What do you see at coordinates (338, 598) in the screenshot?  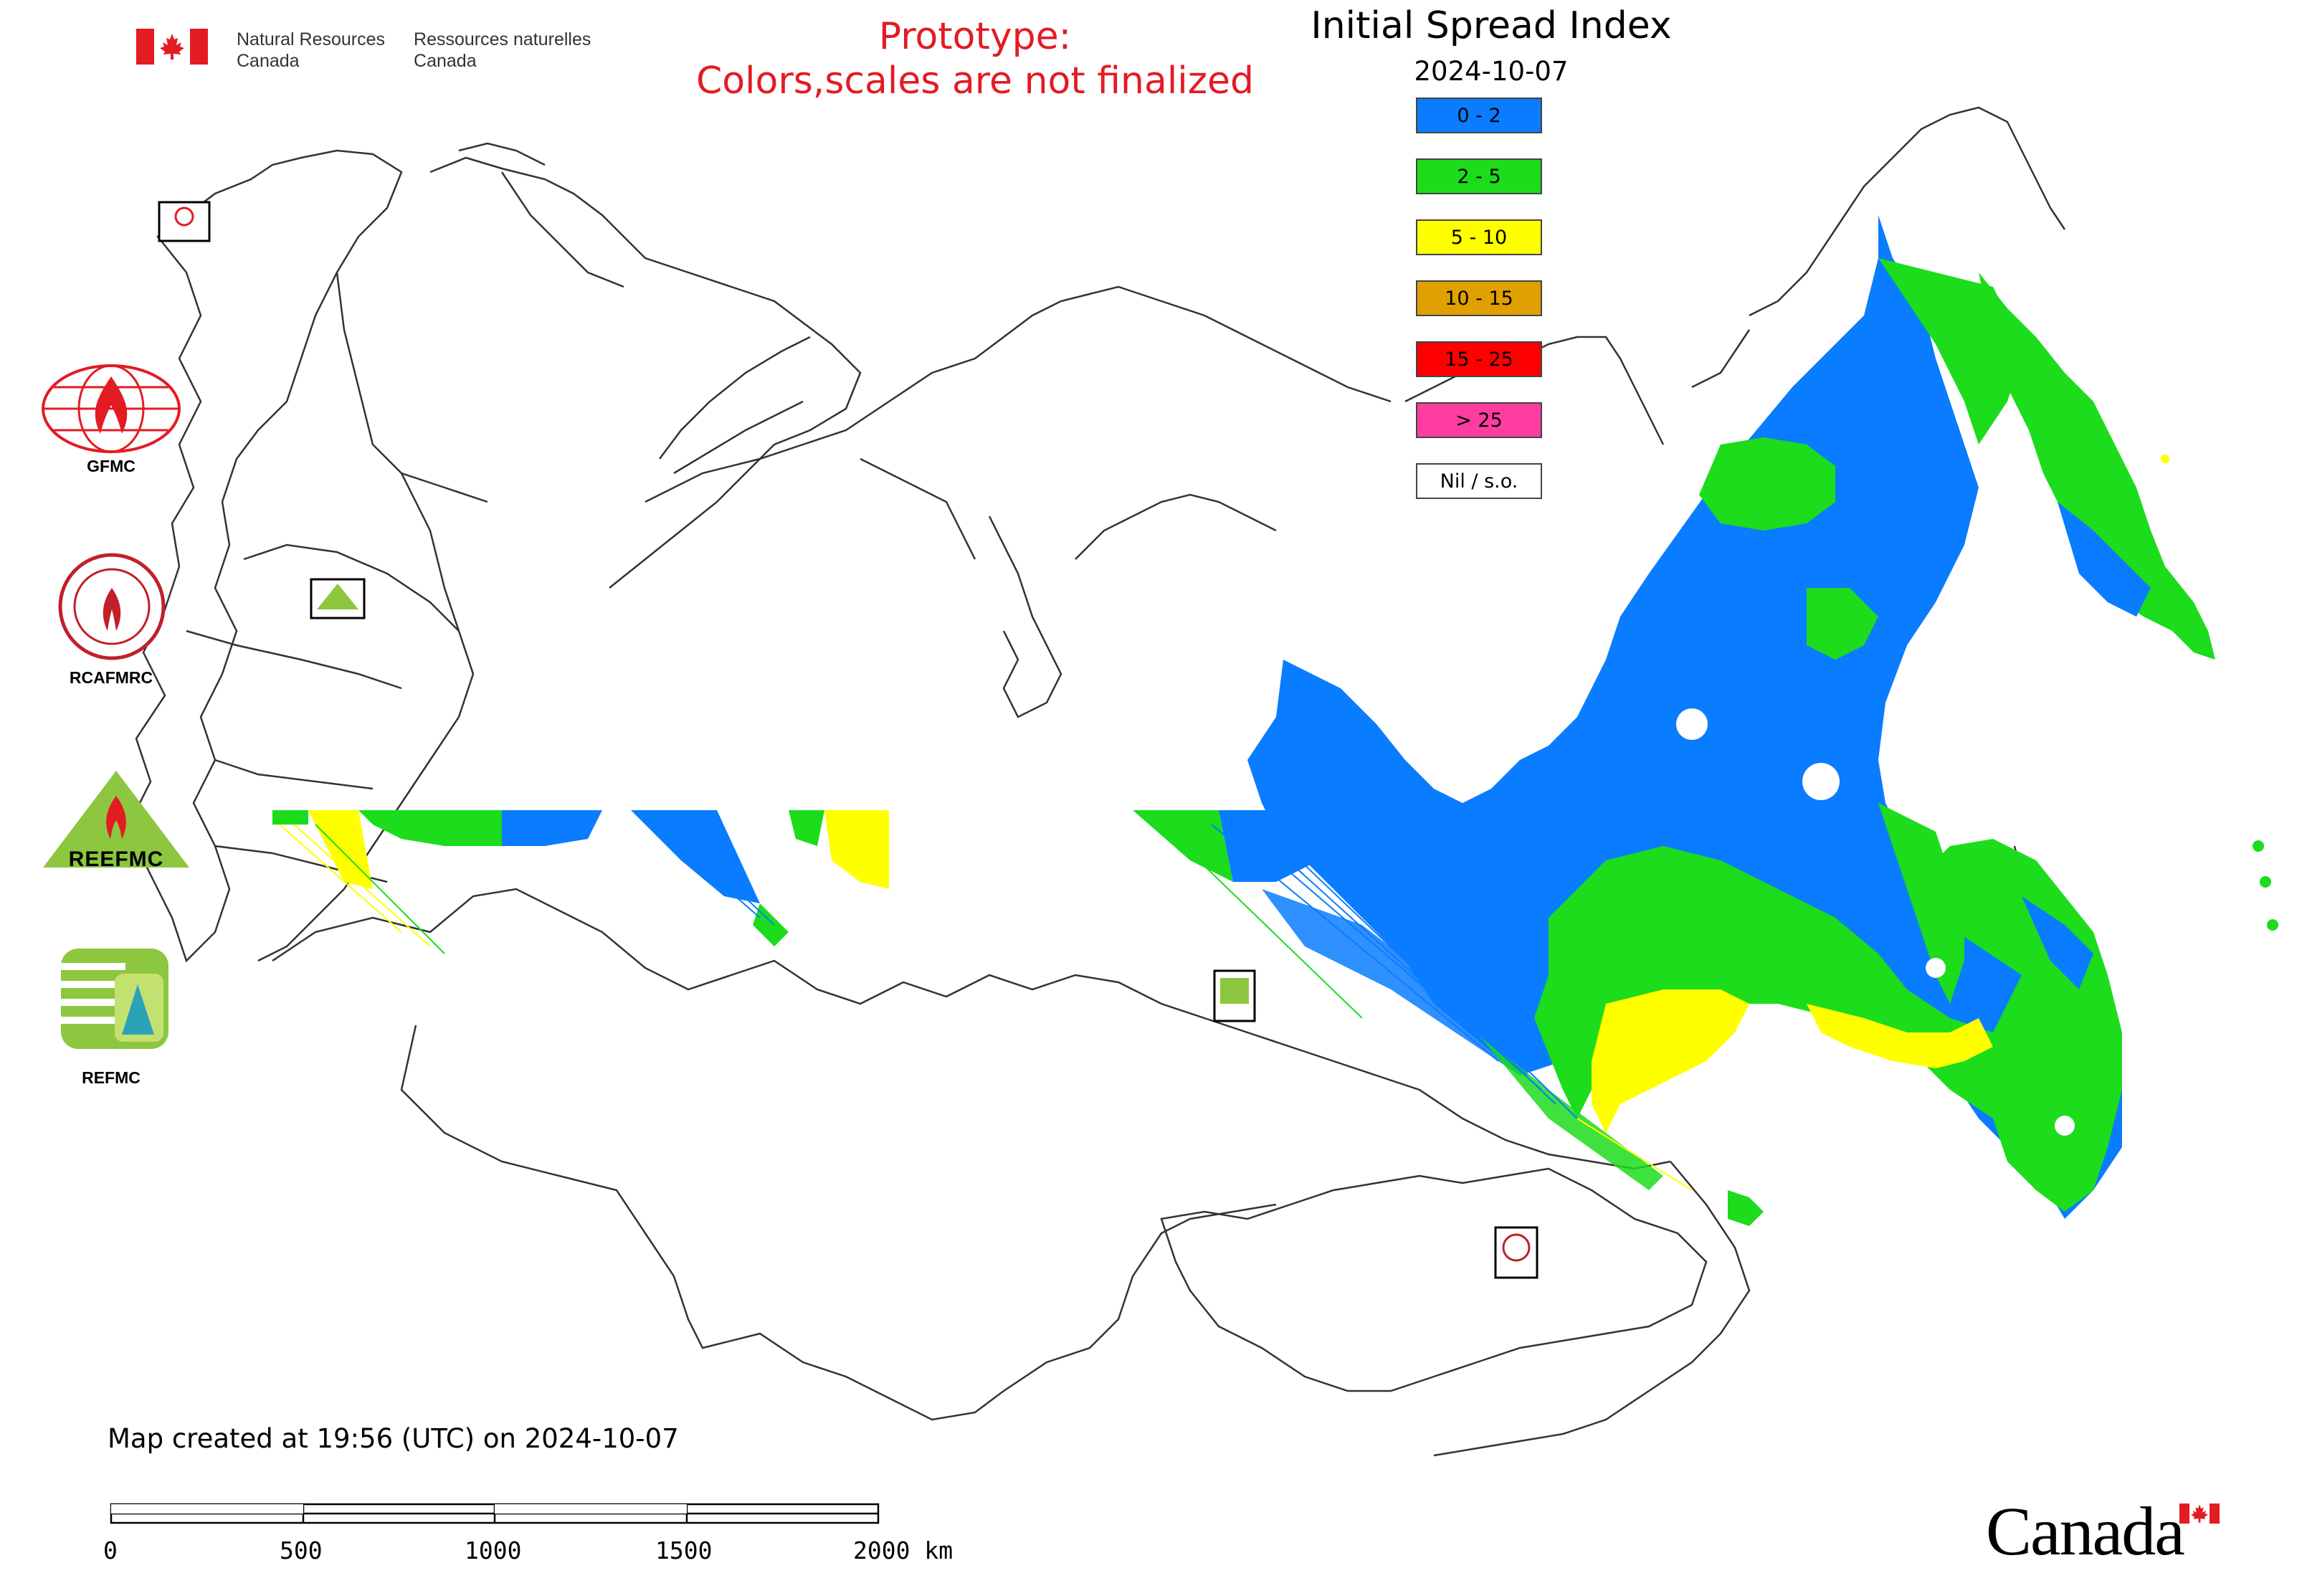 I see `map-marker-reefmc` at bounding box center [338, 598].